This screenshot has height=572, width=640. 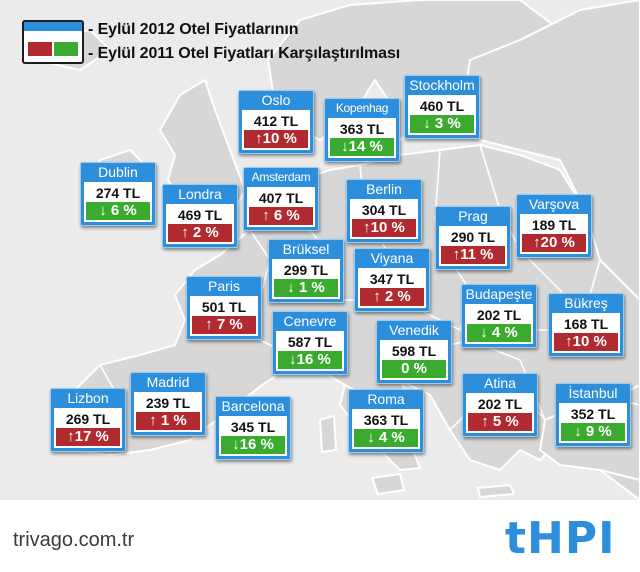 I want to click on city-card-viyana: Viyana 347 TL ↑ 2 %, so click(x=392, y=280).